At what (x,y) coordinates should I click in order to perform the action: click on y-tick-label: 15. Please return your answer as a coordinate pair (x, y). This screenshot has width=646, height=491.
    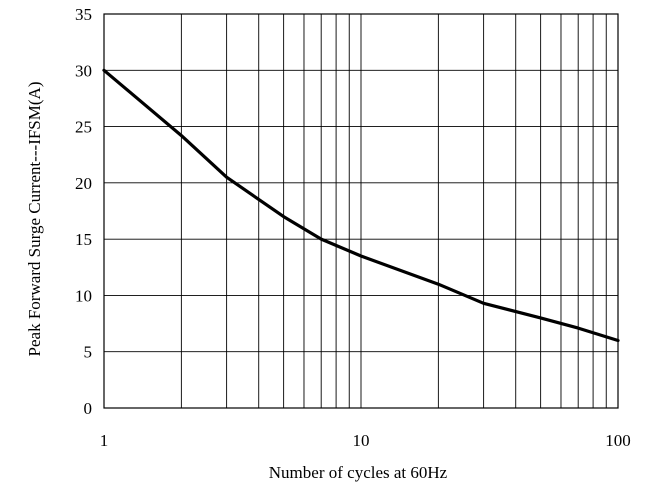
    Looking at the image, I should click on (83, 239).